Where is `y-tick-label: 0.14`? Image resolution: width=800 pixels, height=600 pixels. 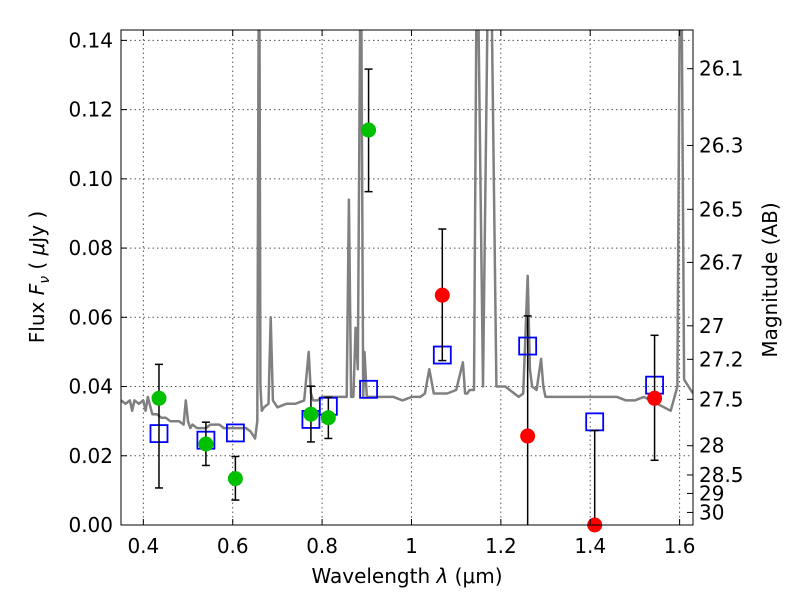
y-tick-label: 0.14 is located at coordinates (90, 40).